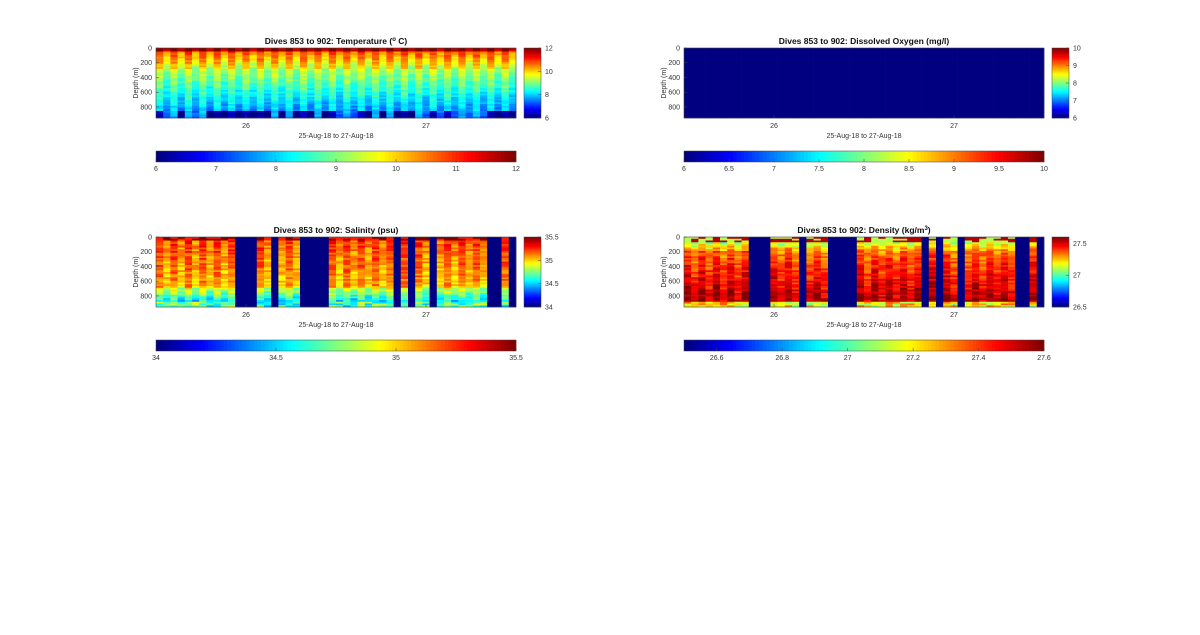 This screenshot has height=635, width=1200. I want to click on hcolorbar-swatch, so click(248, 156).